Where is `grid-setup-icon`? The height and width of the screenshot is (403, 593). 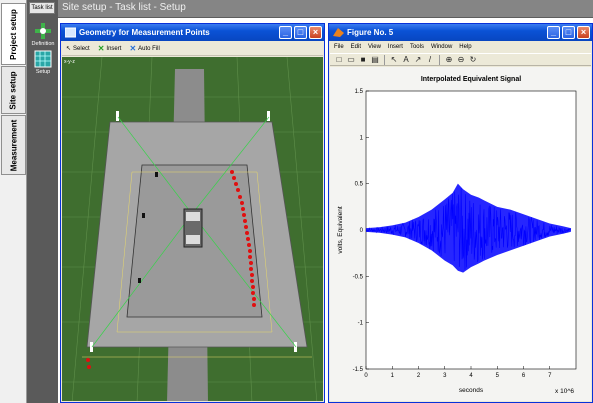 grid-setup-icon is located at coordinates (43, 59).